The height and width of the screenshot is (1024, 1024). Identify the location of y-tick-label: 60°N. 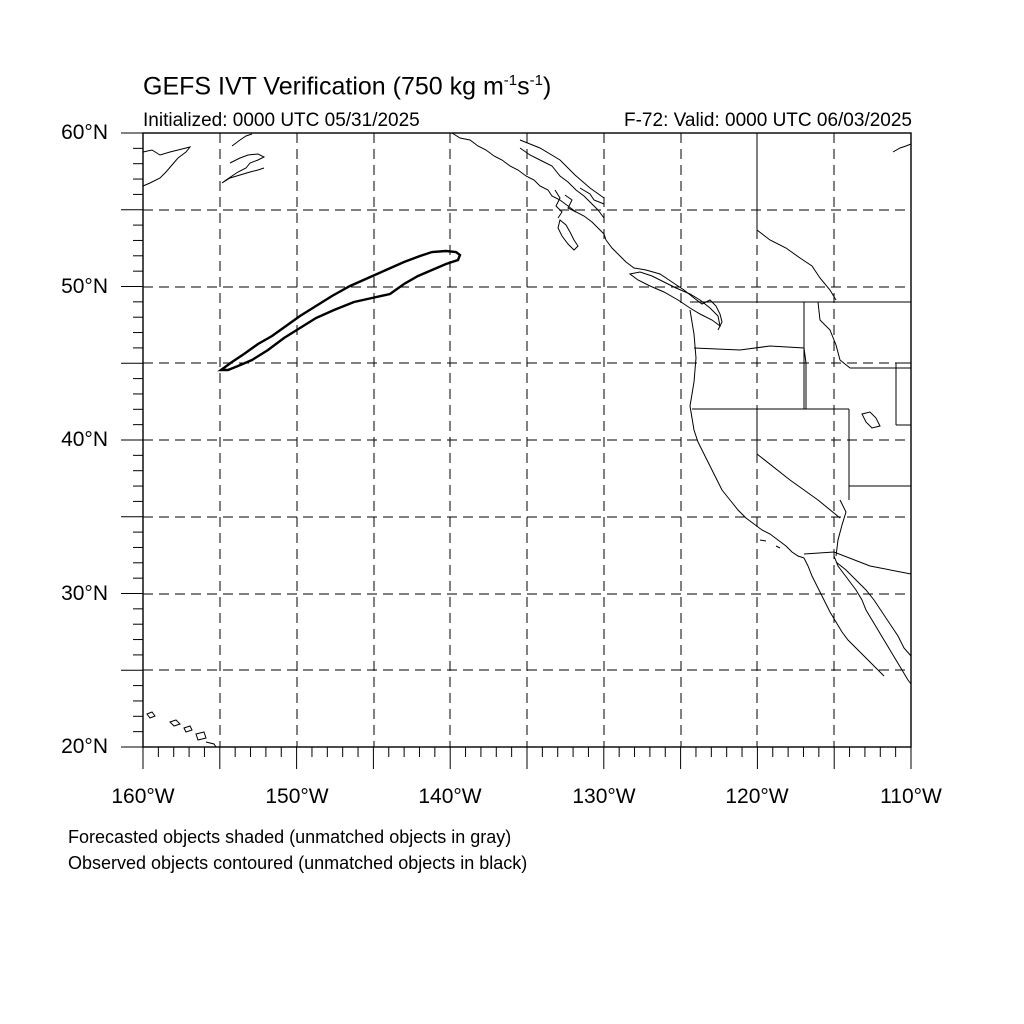
(84, 132).